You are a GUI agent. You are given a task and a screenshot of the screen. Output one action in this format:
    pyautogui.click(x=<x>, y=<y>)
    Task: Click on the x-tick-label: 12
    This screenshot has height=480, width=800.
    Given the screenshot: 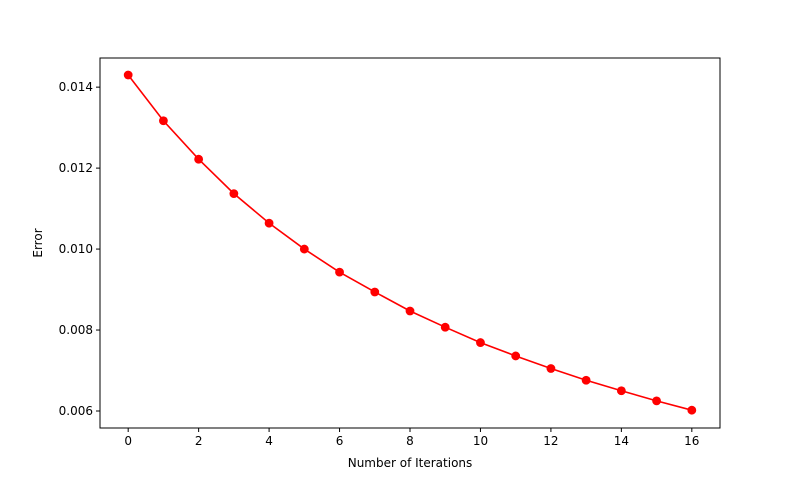 What is the action you would take?
    pyautogui.click(x=550, y=441)
    